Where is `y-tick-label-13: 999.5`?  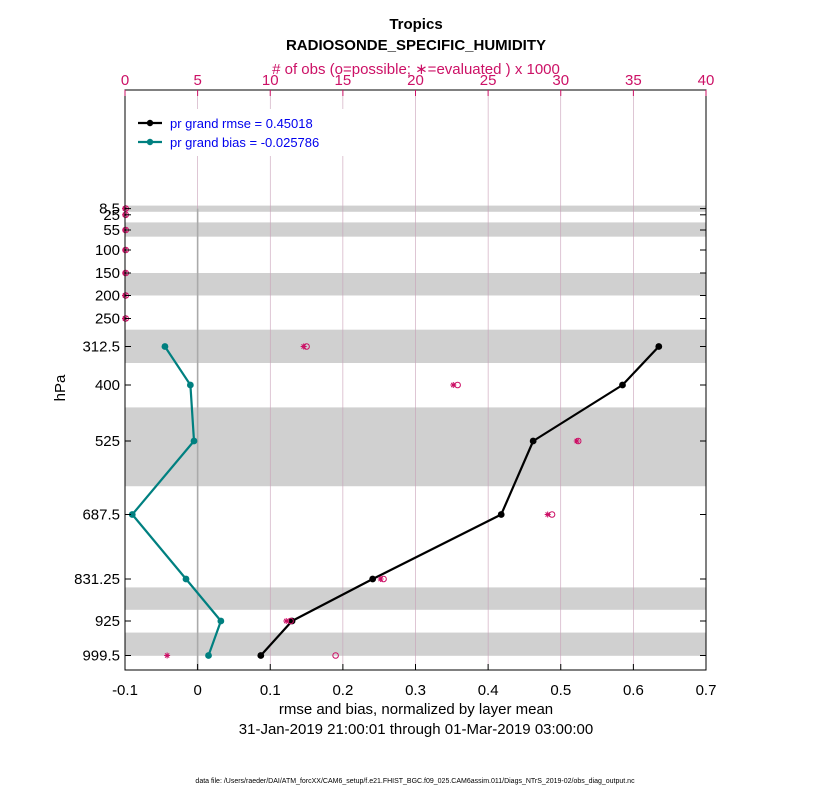
y-tick-label-13: 999.5 is located at coordinates (101, 656).